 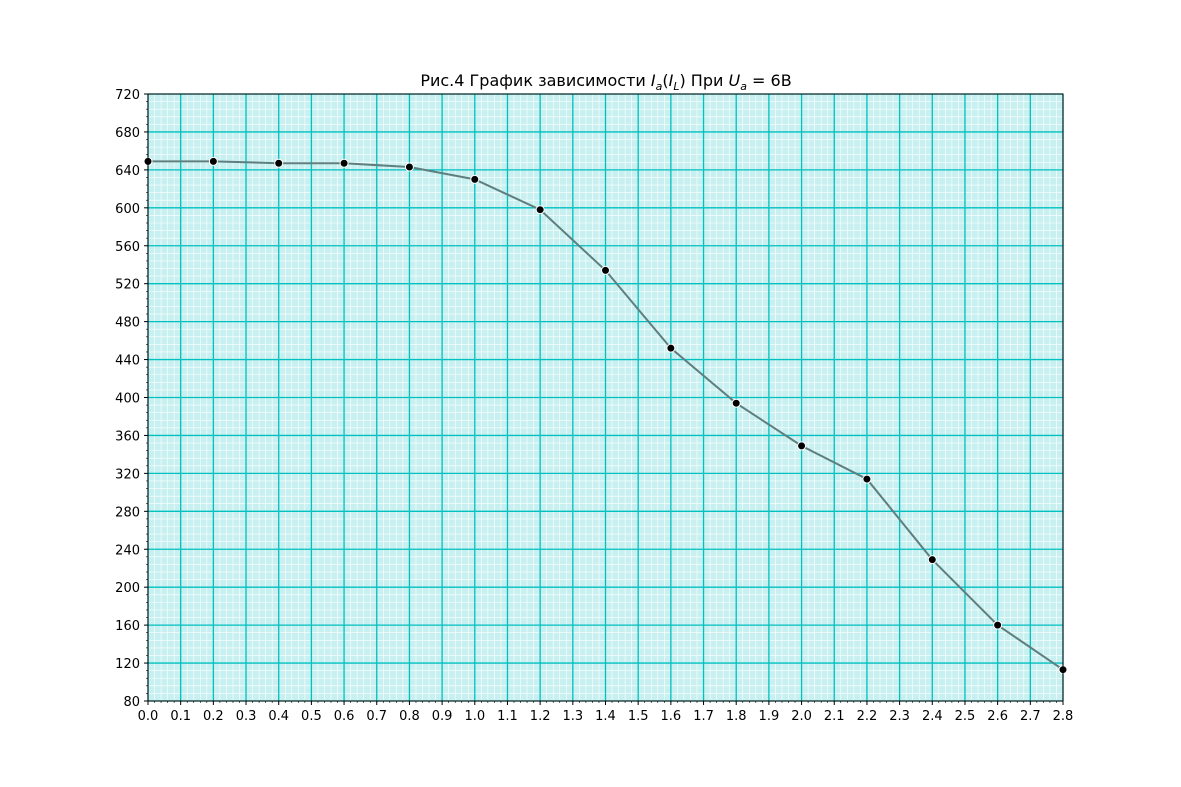 What do you see at coordinates (965, 716) in the screenshot?
I see `x-tick-label: 2.5` at bounding box center [965, 716].